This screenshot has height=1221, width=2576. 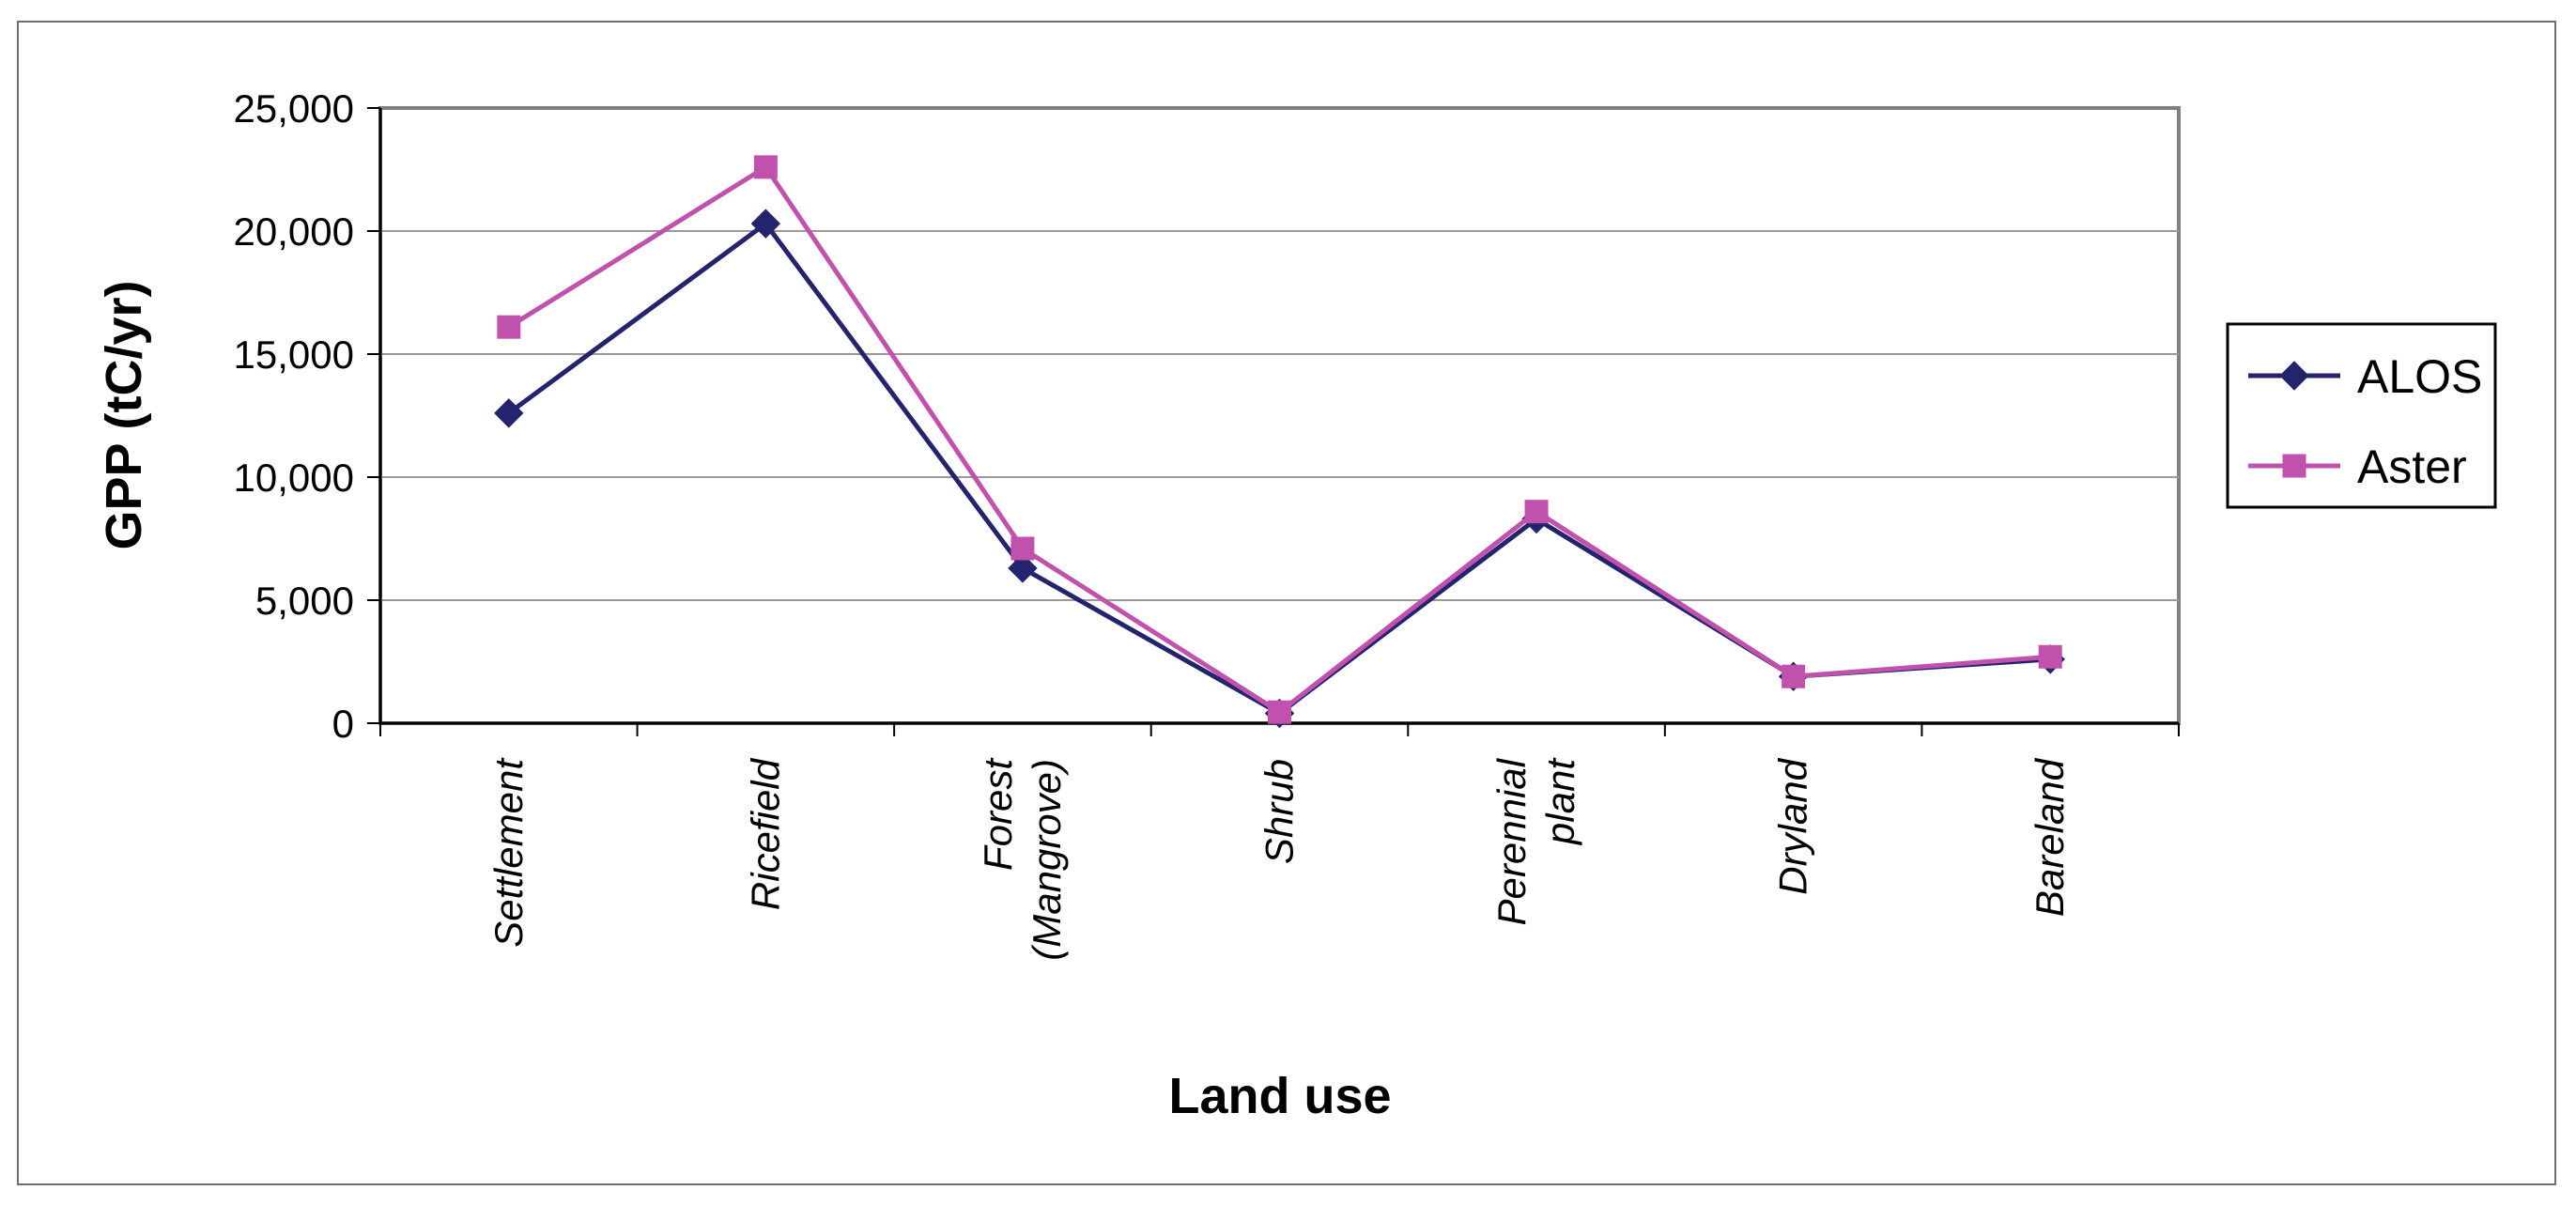 What do you see at coordinates (1279, 1096) in the screenshot?
I see `x-axis-title: Land use` at bounding box center [1279, 1096].